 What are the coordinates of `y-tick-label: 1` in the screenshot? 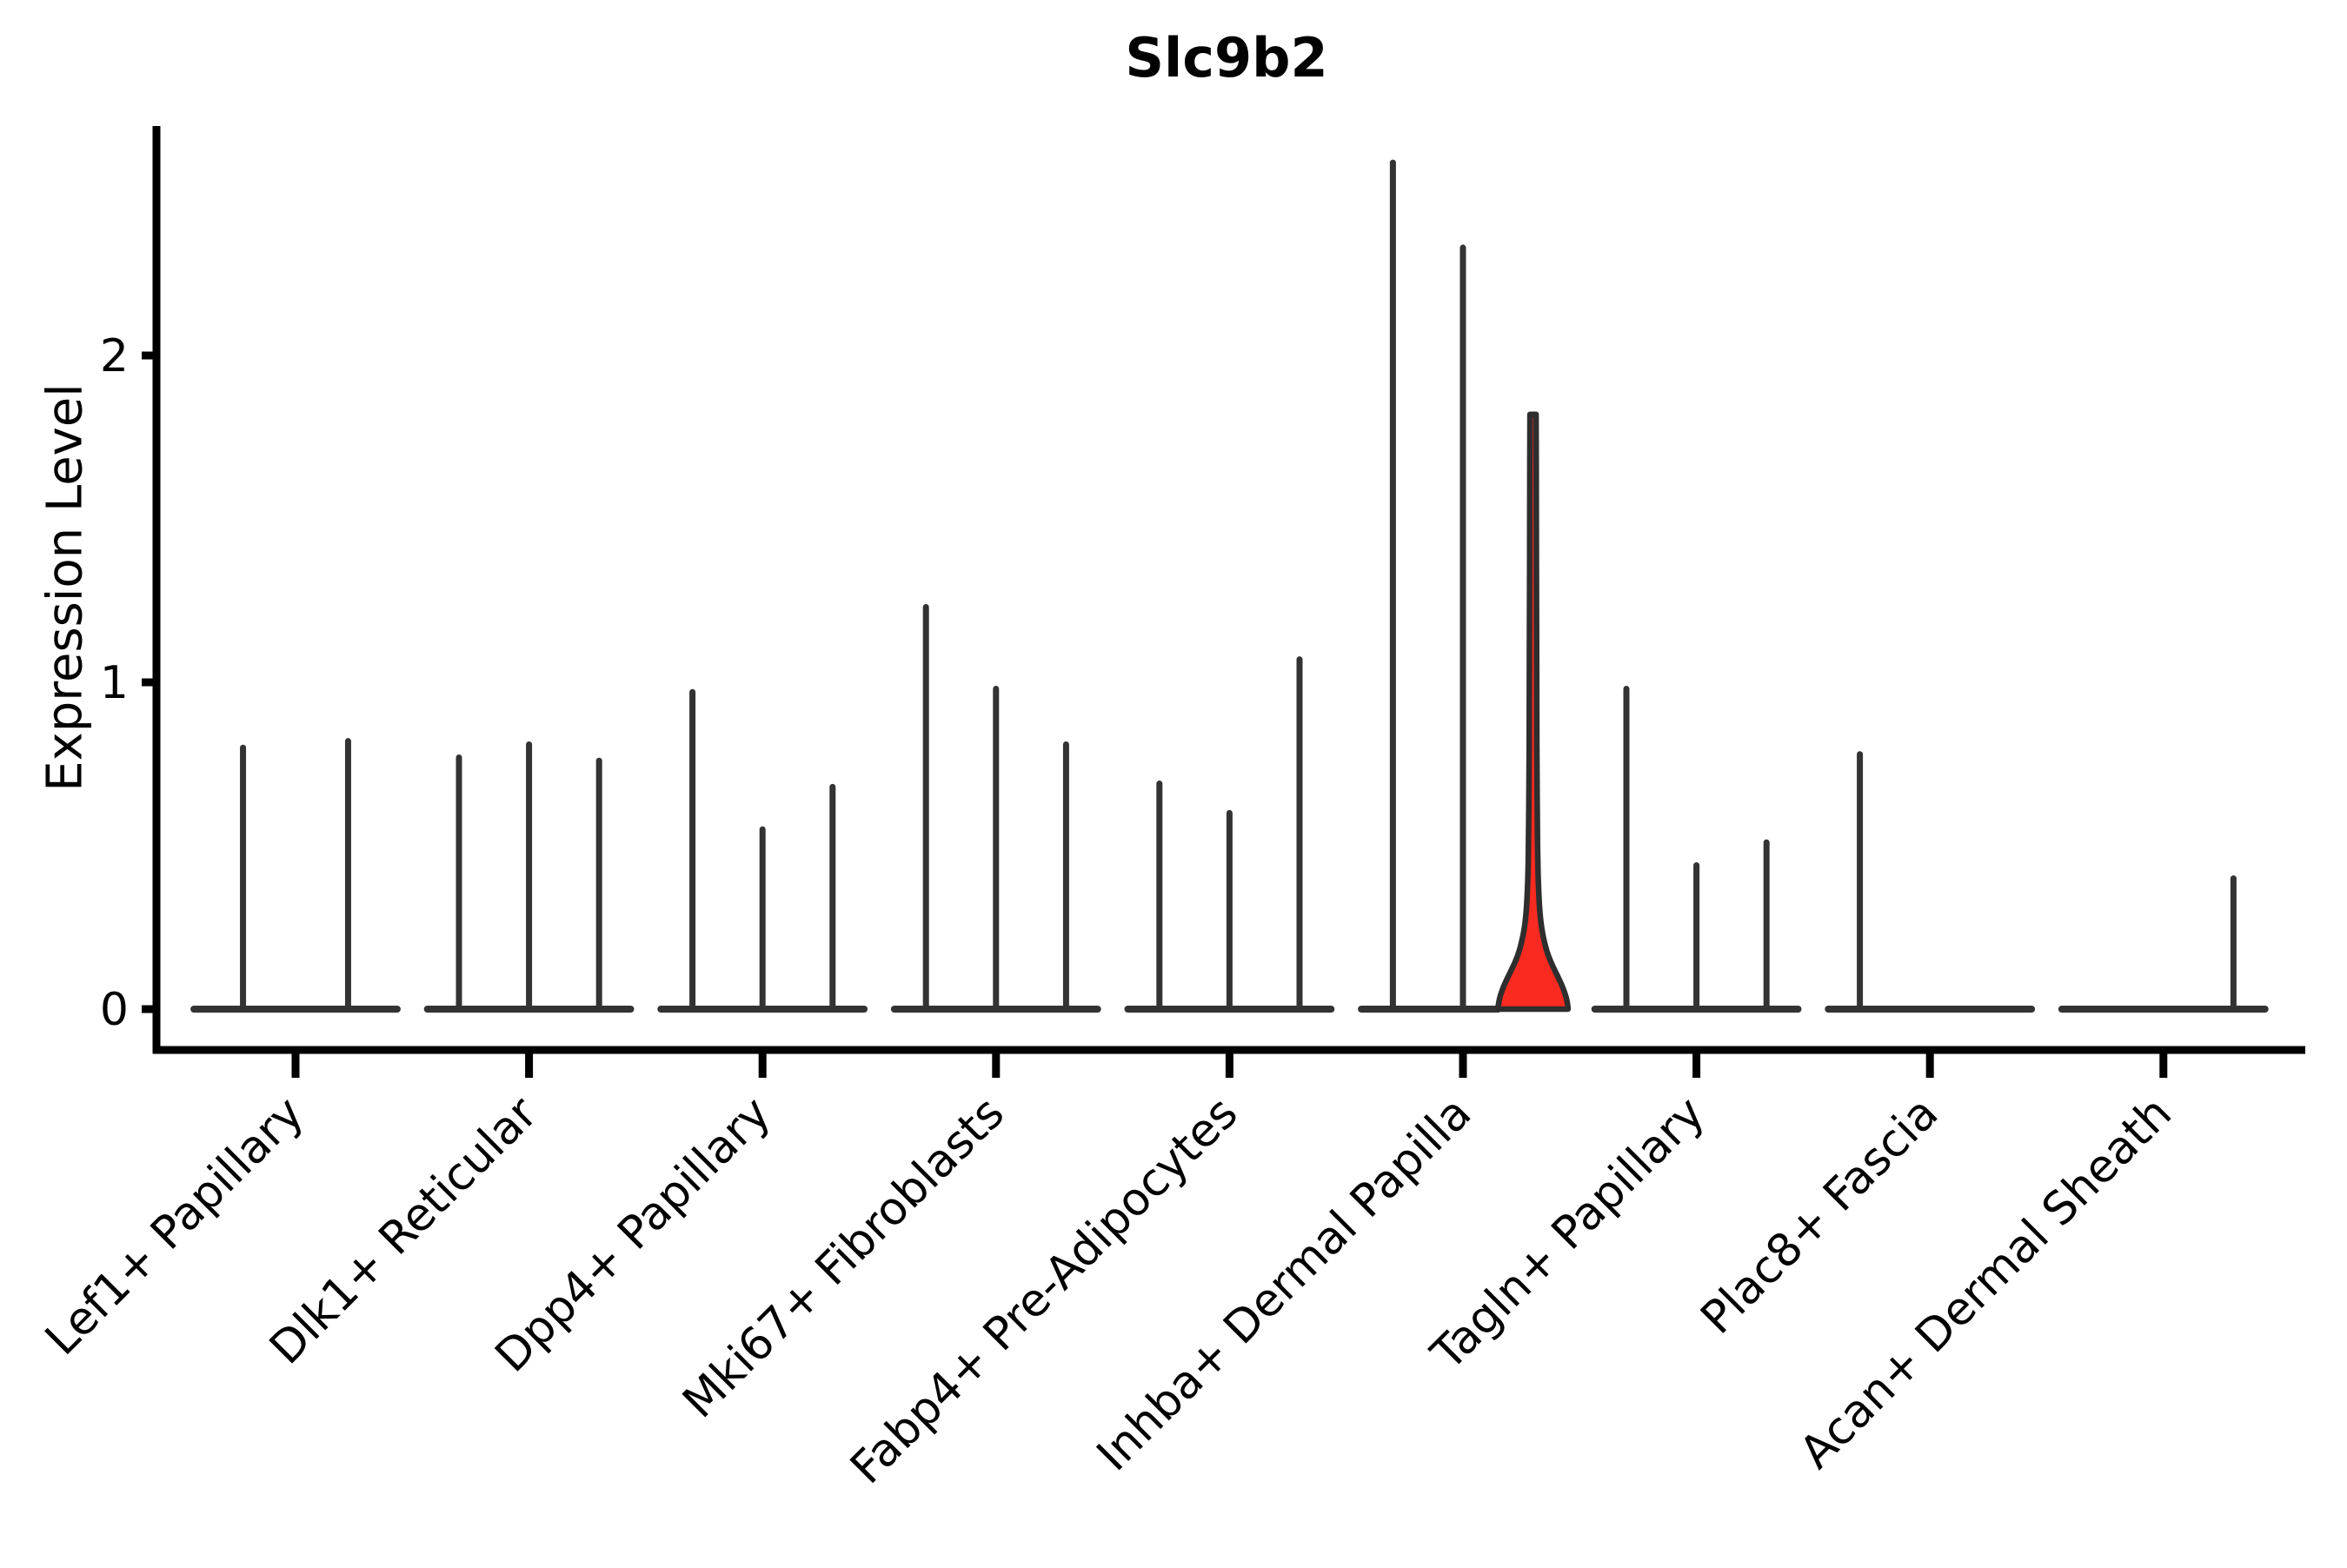 It's located at (115, 683).